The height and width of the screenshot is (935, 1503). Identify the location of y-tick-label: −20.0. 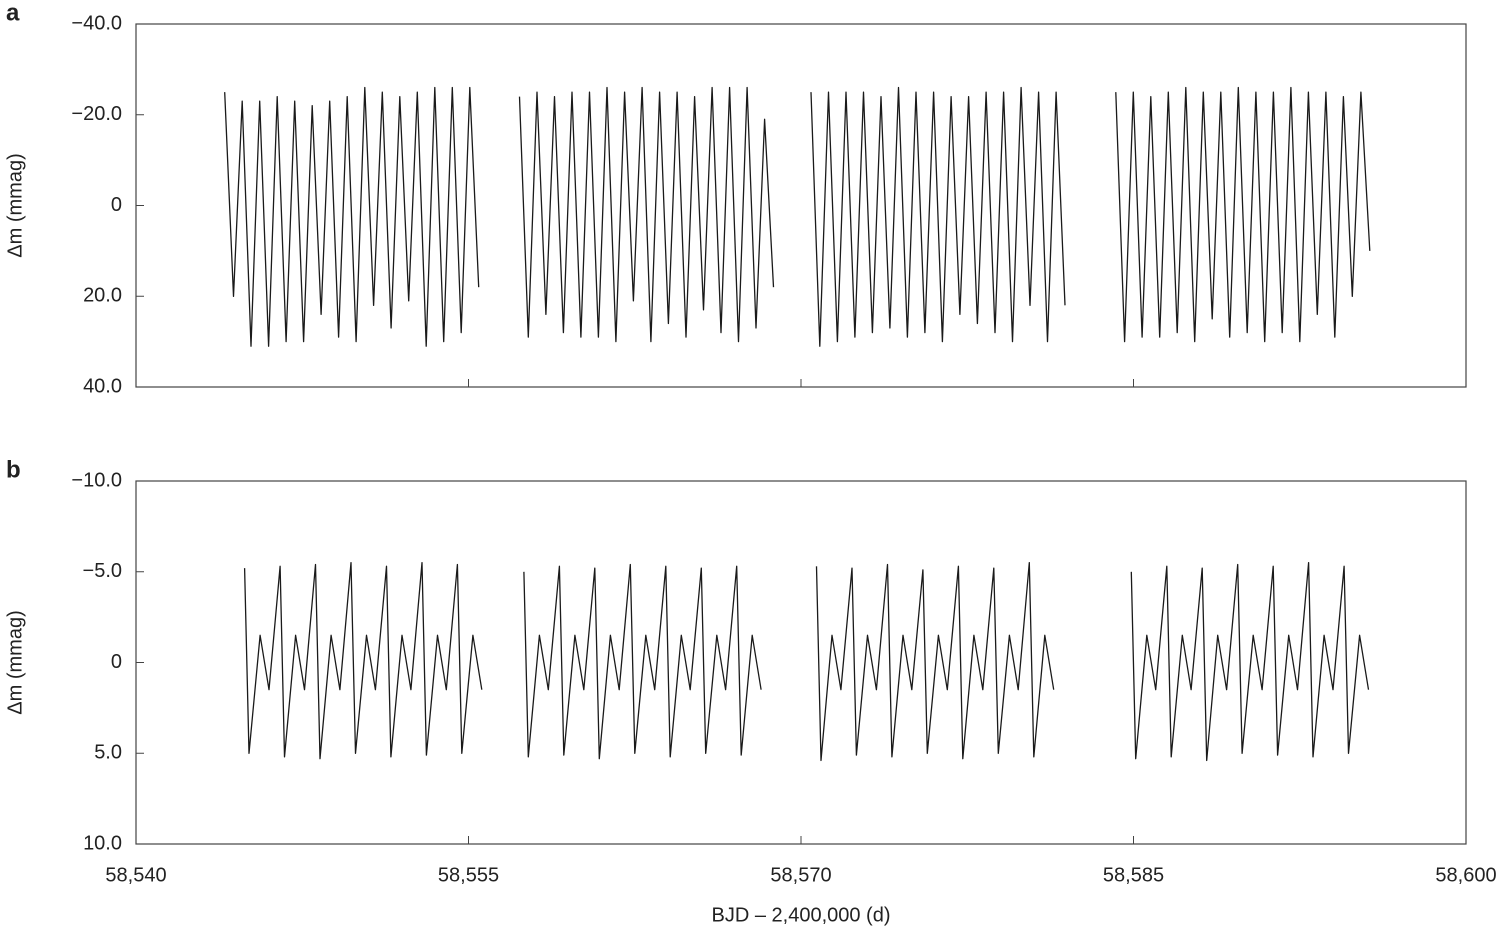
(96, 114).